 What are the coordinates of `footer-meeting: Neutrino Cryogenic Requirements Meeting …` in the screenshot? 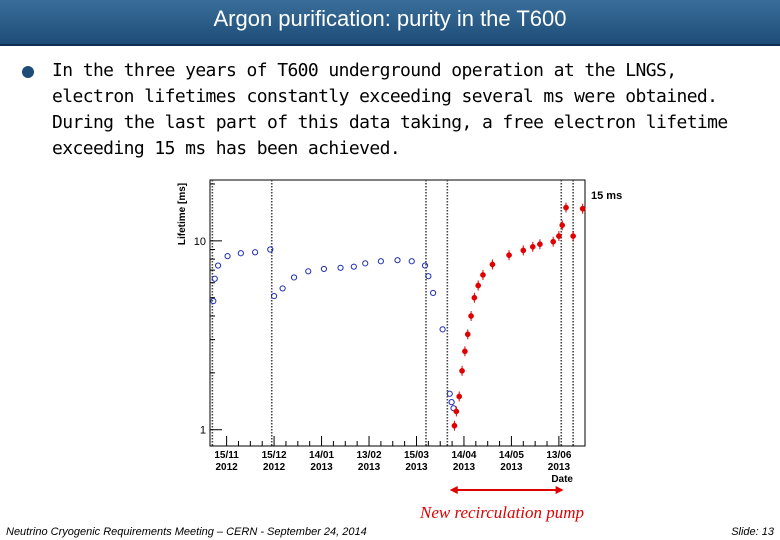 It's located at (186, 532).